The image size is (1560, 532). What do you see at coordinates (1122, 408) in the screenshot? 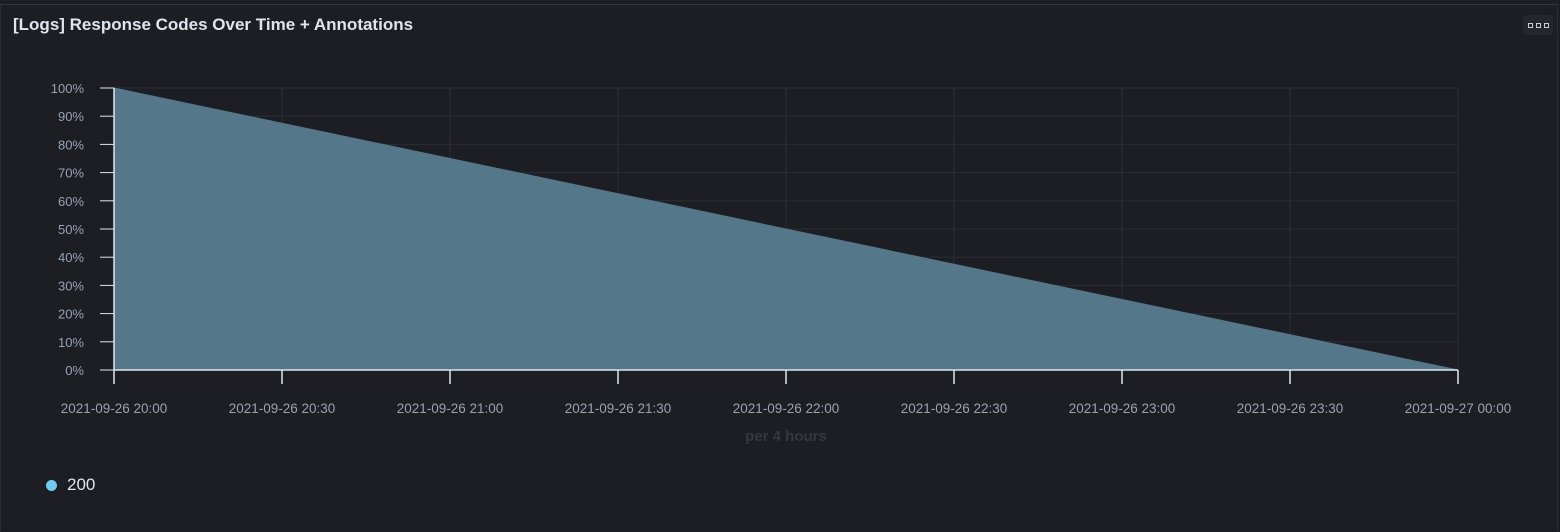
I see `x-tick-label: 2021-09-26 23:00` at bounding box center [1122, 408].